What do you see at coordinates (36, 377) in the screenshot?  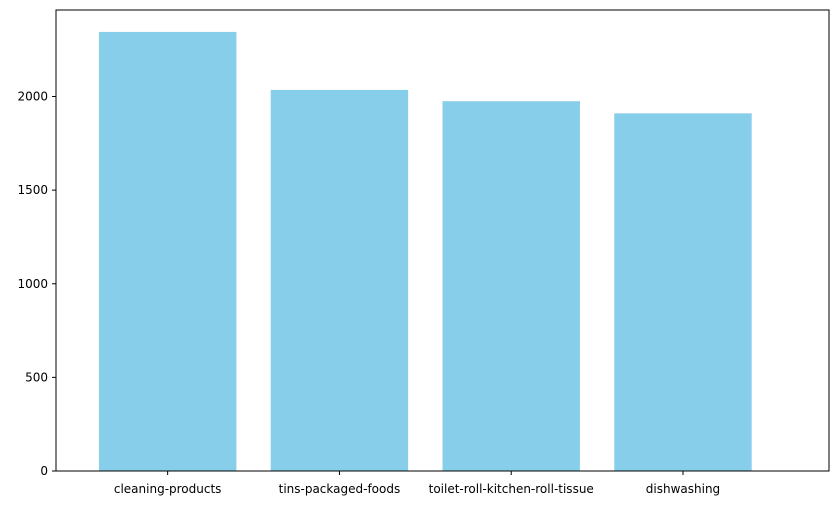 I see `y-tick-label: 500` at bounding box center [36, 377].